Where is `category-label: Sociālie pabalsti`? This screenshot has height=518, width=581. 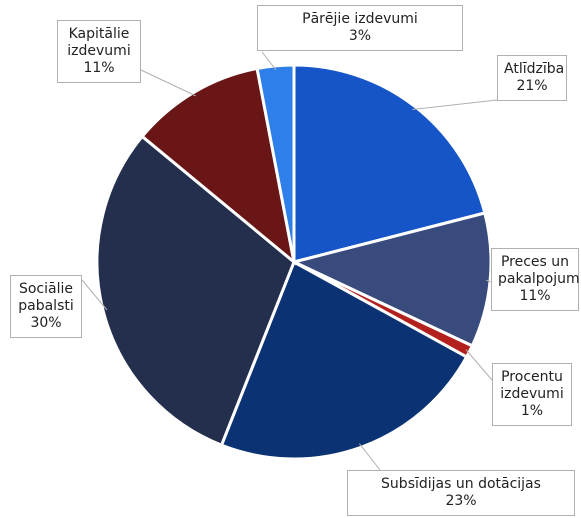 category-label: Sociālie pabalsti is located at coordinates (46, 297).